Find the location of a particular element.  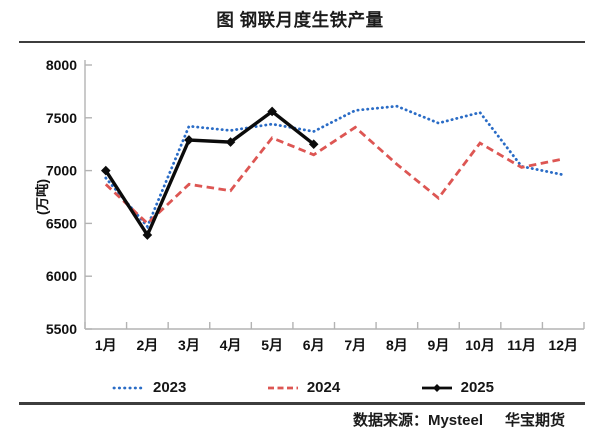

y-axis-title: (万吨) is located at coordinates (42, 197).